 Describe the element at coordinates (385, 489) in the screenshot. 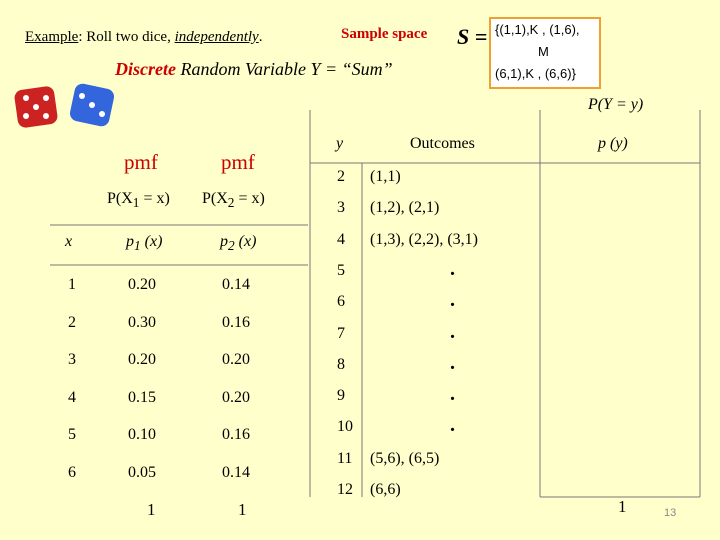

I see `table-cell: (6,6)` at that location.